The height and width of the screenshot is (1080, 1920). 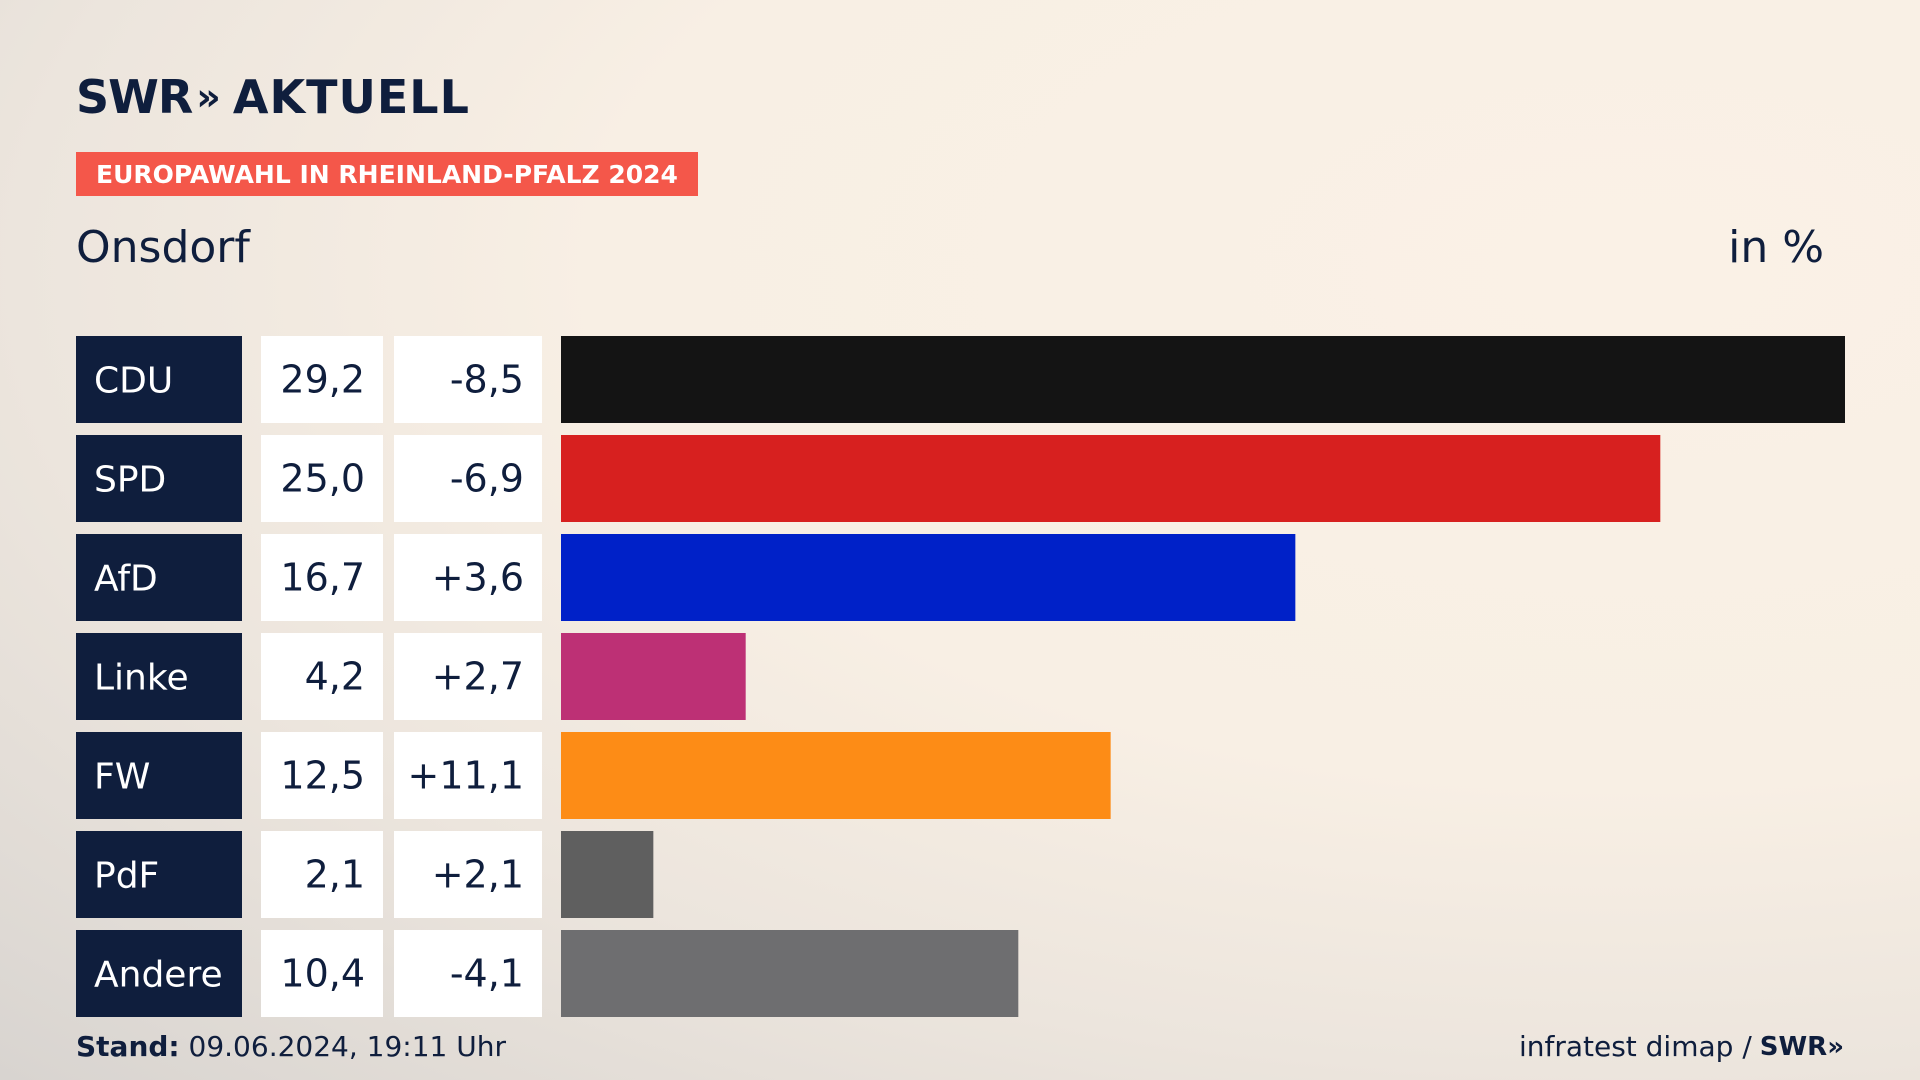 What do you see at coordinates (1801, 1046) in the screenshot?
I see `source-swr-logo: SWR»` at bounding box center [1801, 1046].